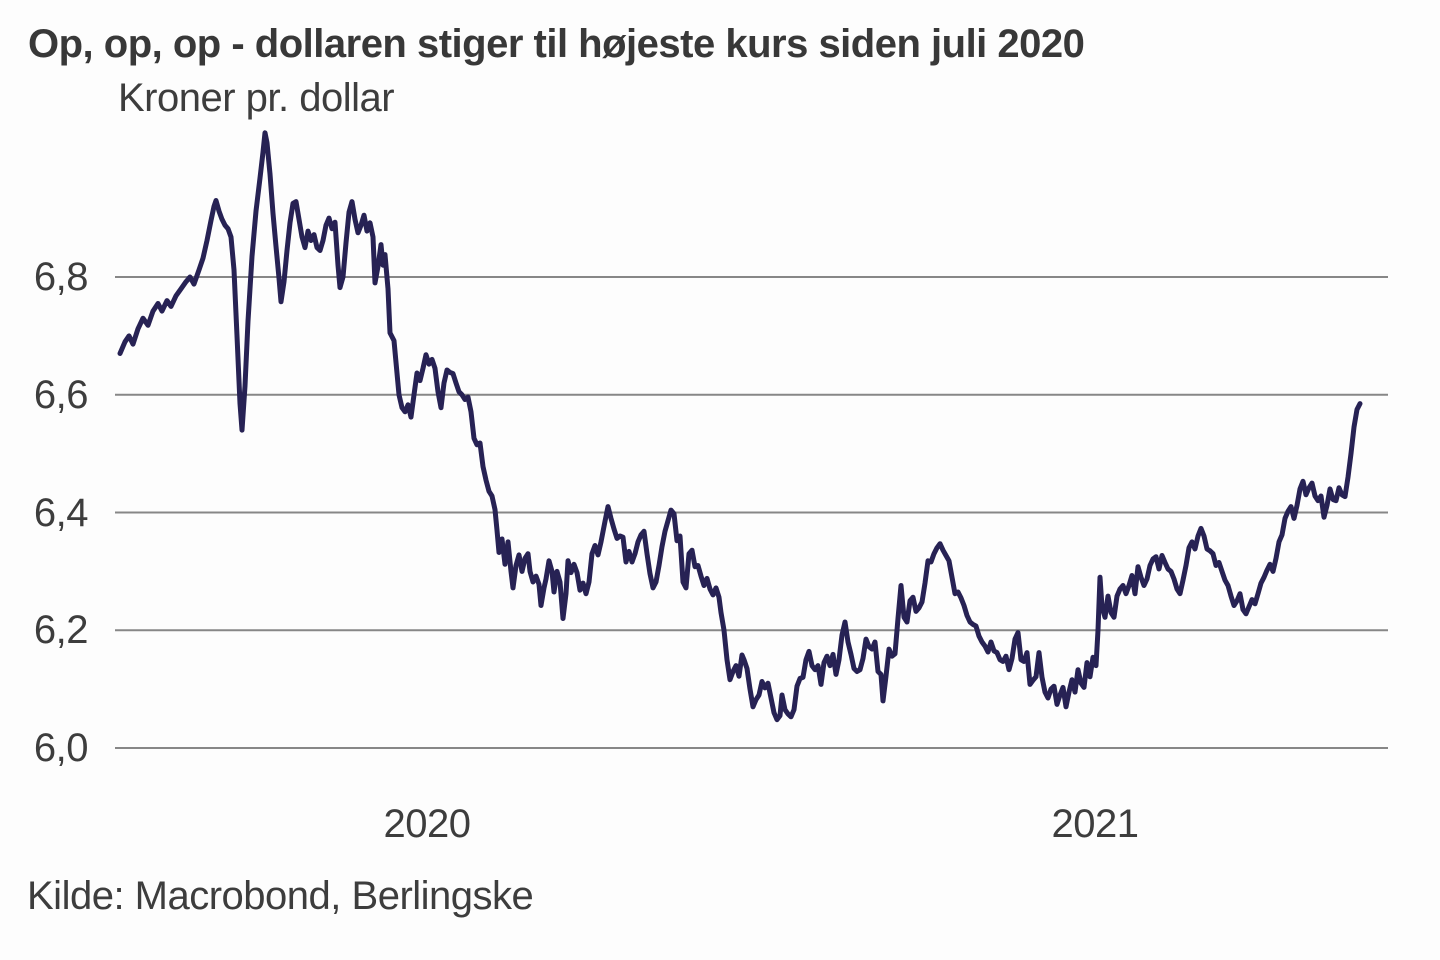  I want to click on x-tick-label-2021: 2021, so click(1095, 824).